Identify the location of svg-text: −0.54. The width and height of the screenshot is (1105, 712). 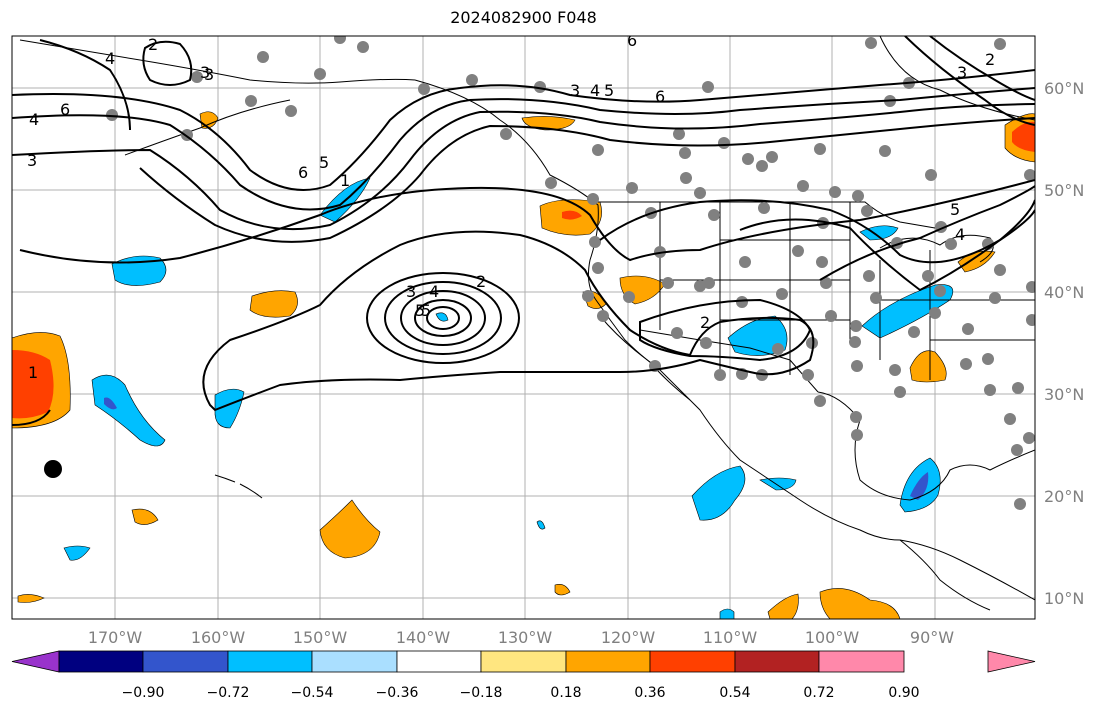
(312, 693).